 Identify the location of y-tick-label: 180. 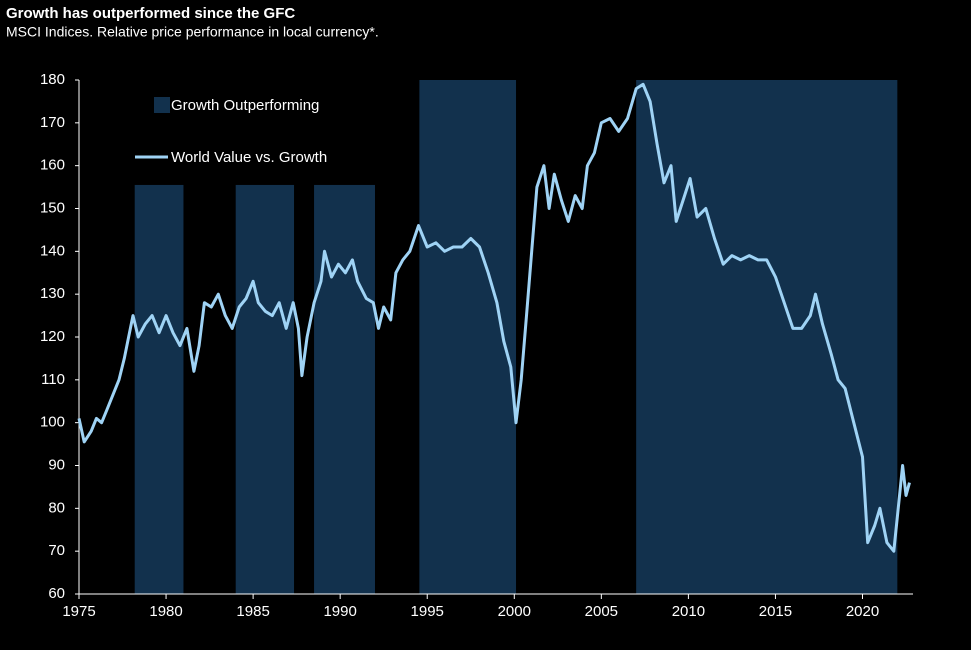
(52, 79).